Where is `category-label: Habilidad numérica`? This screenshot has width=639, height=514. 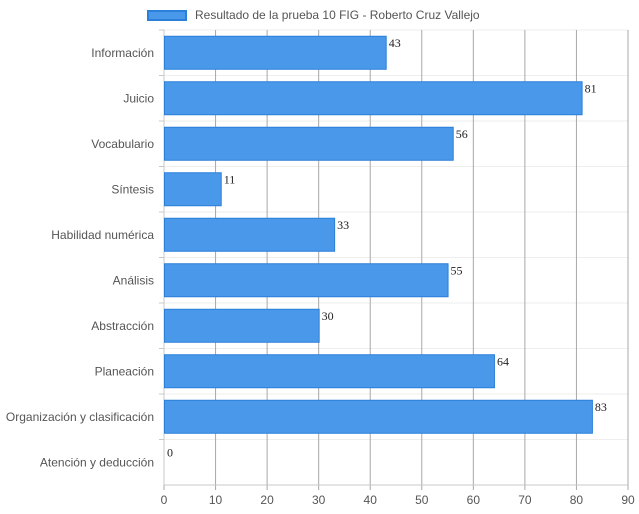 category-label: Habilidad numérica is located at coordinates (102, 235).